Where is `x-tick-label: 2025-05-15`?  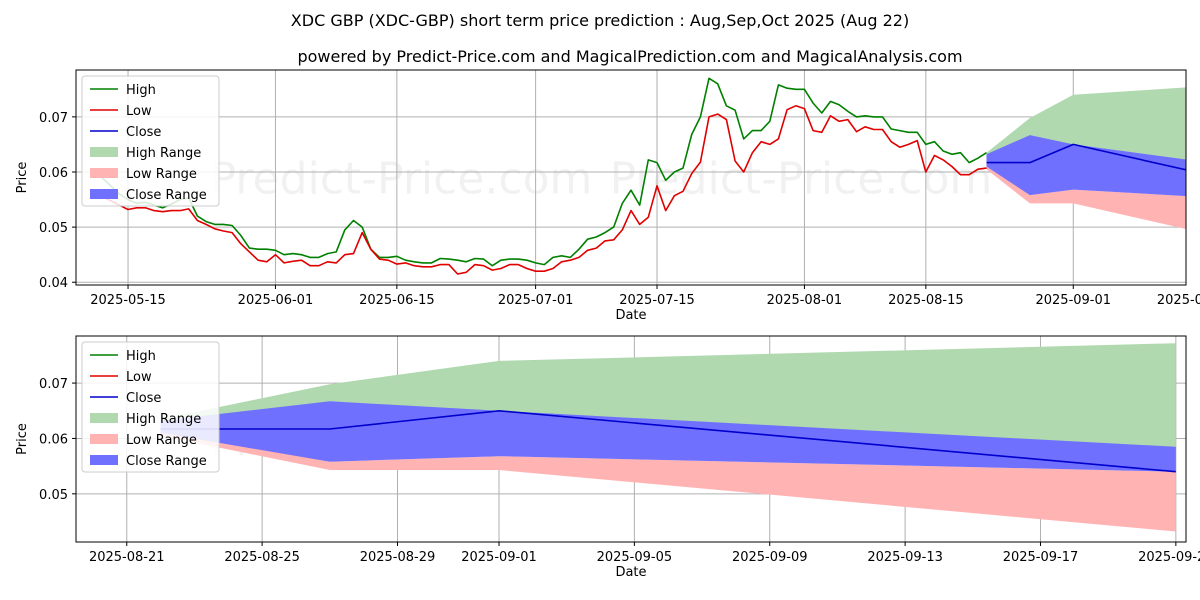 x-tick-label: 2025-05-15 is located at coordinates (128, 300).